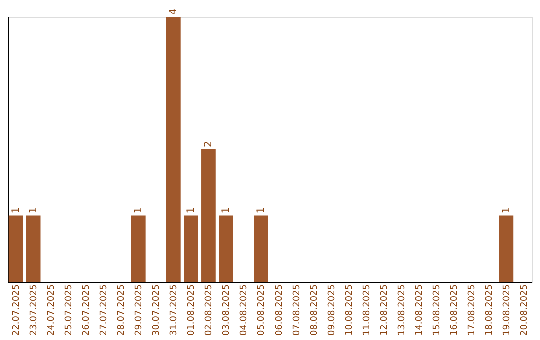 The width and height of the screenshot is (540, 340). What do you see at coordinates (297, 310) in the screenshot?
I see `x-tick-label: 07.08.2025` at bounding box center [297, 310].